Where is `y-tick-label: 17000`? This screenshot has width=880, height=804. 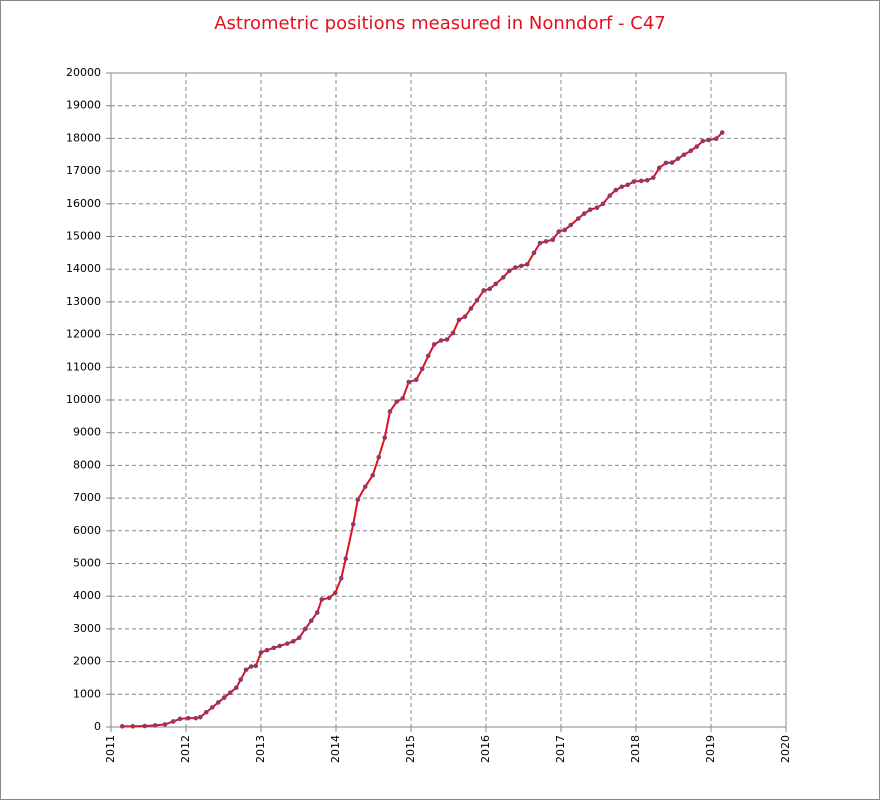 y-tick-label: 17000 is located at coordinates (83, 170).